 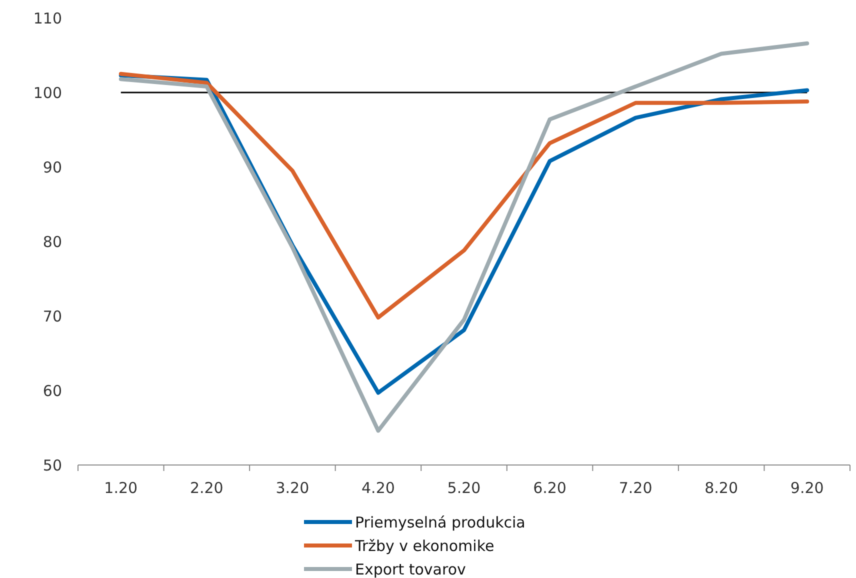 What do you see at coordinates (378, 488) in the screenshot?
I see `x-tick-label: 4.20` at bounding box center [378, 488].